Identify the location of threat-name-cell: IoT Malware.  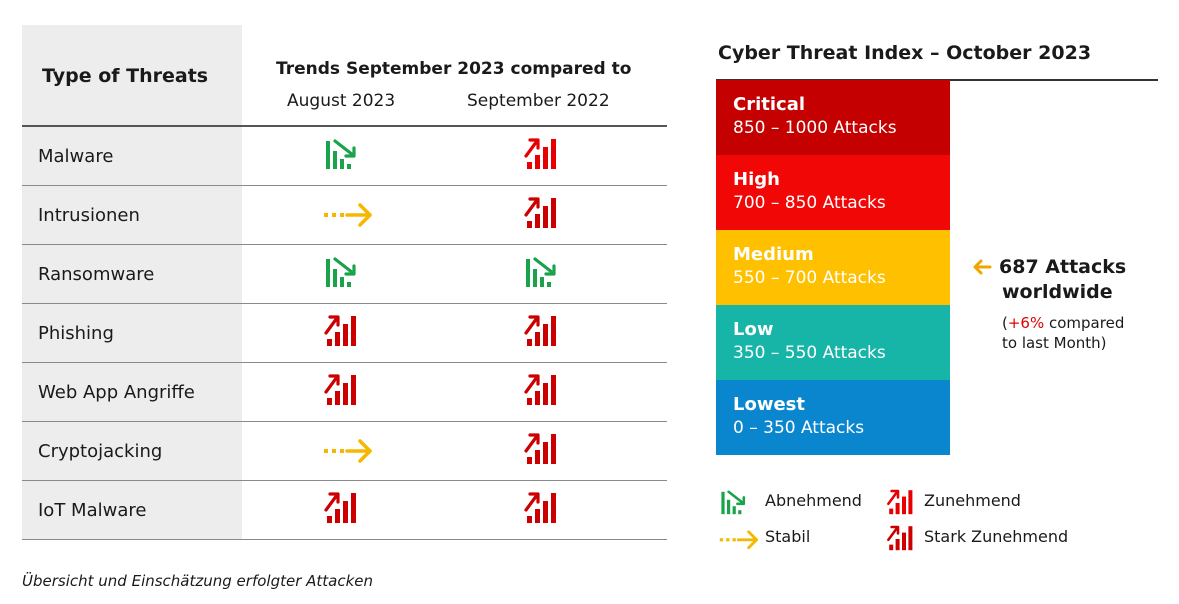
(132, 510).